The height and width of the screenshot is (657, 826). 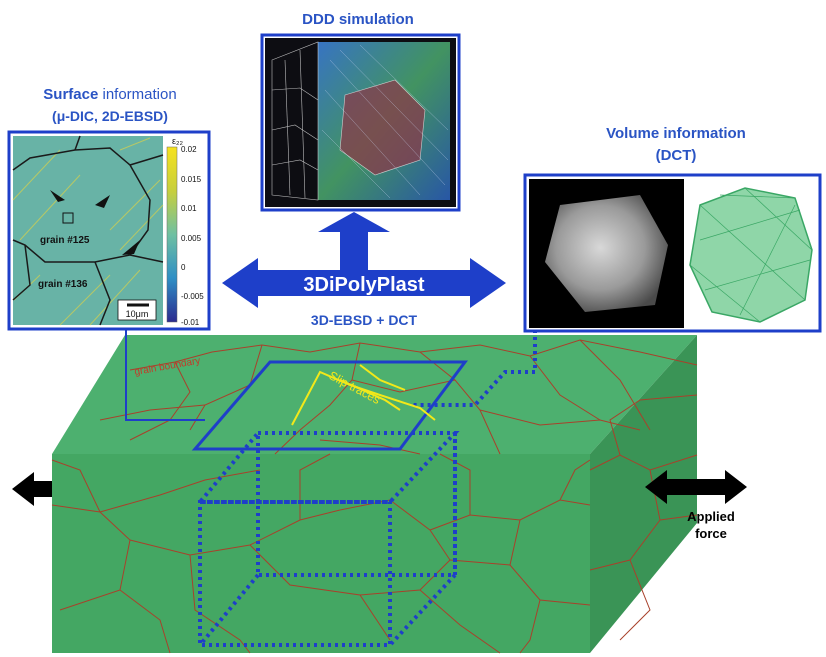 What do you see at coordinates (364, 285) in the screenshot?
I see `3dipolyplast-label: 3DiPolyPlast` at bounding box center [364, 285].